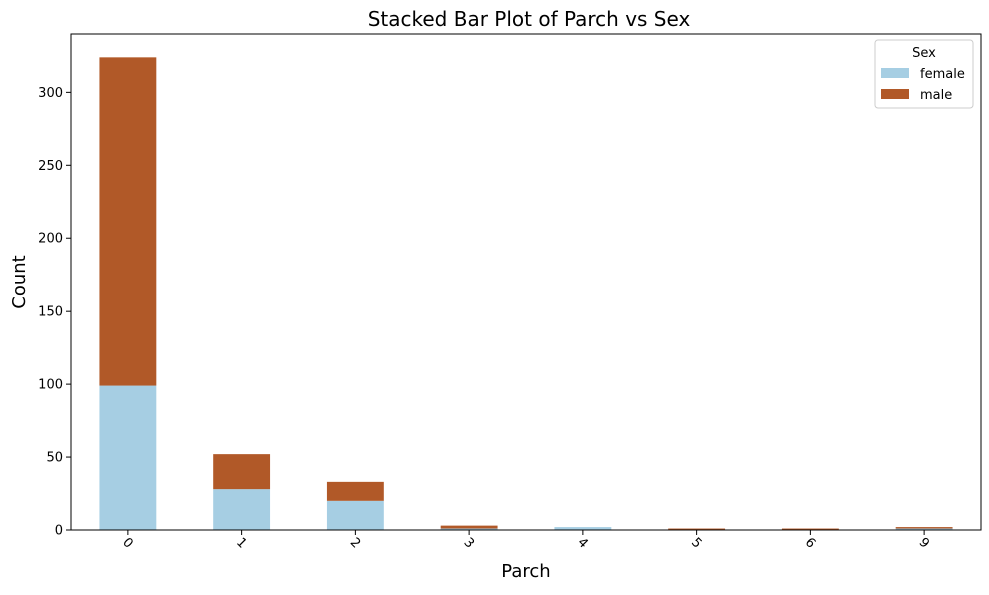 The image size is (989, 595). I want to click on legend-swatch-female, so click(895, 73).